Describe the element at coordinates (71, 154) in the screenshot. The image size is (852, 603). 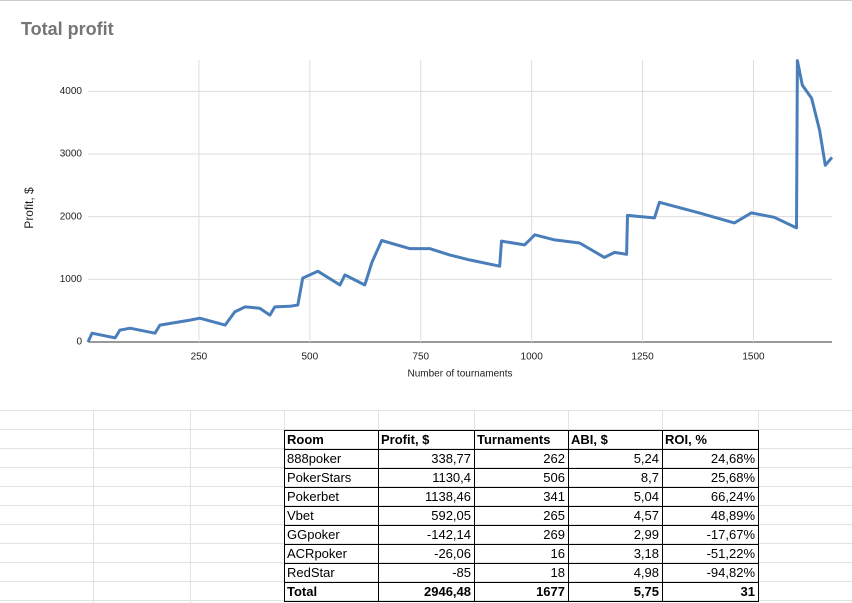
I see `y-tick-label: 3000` at that location.